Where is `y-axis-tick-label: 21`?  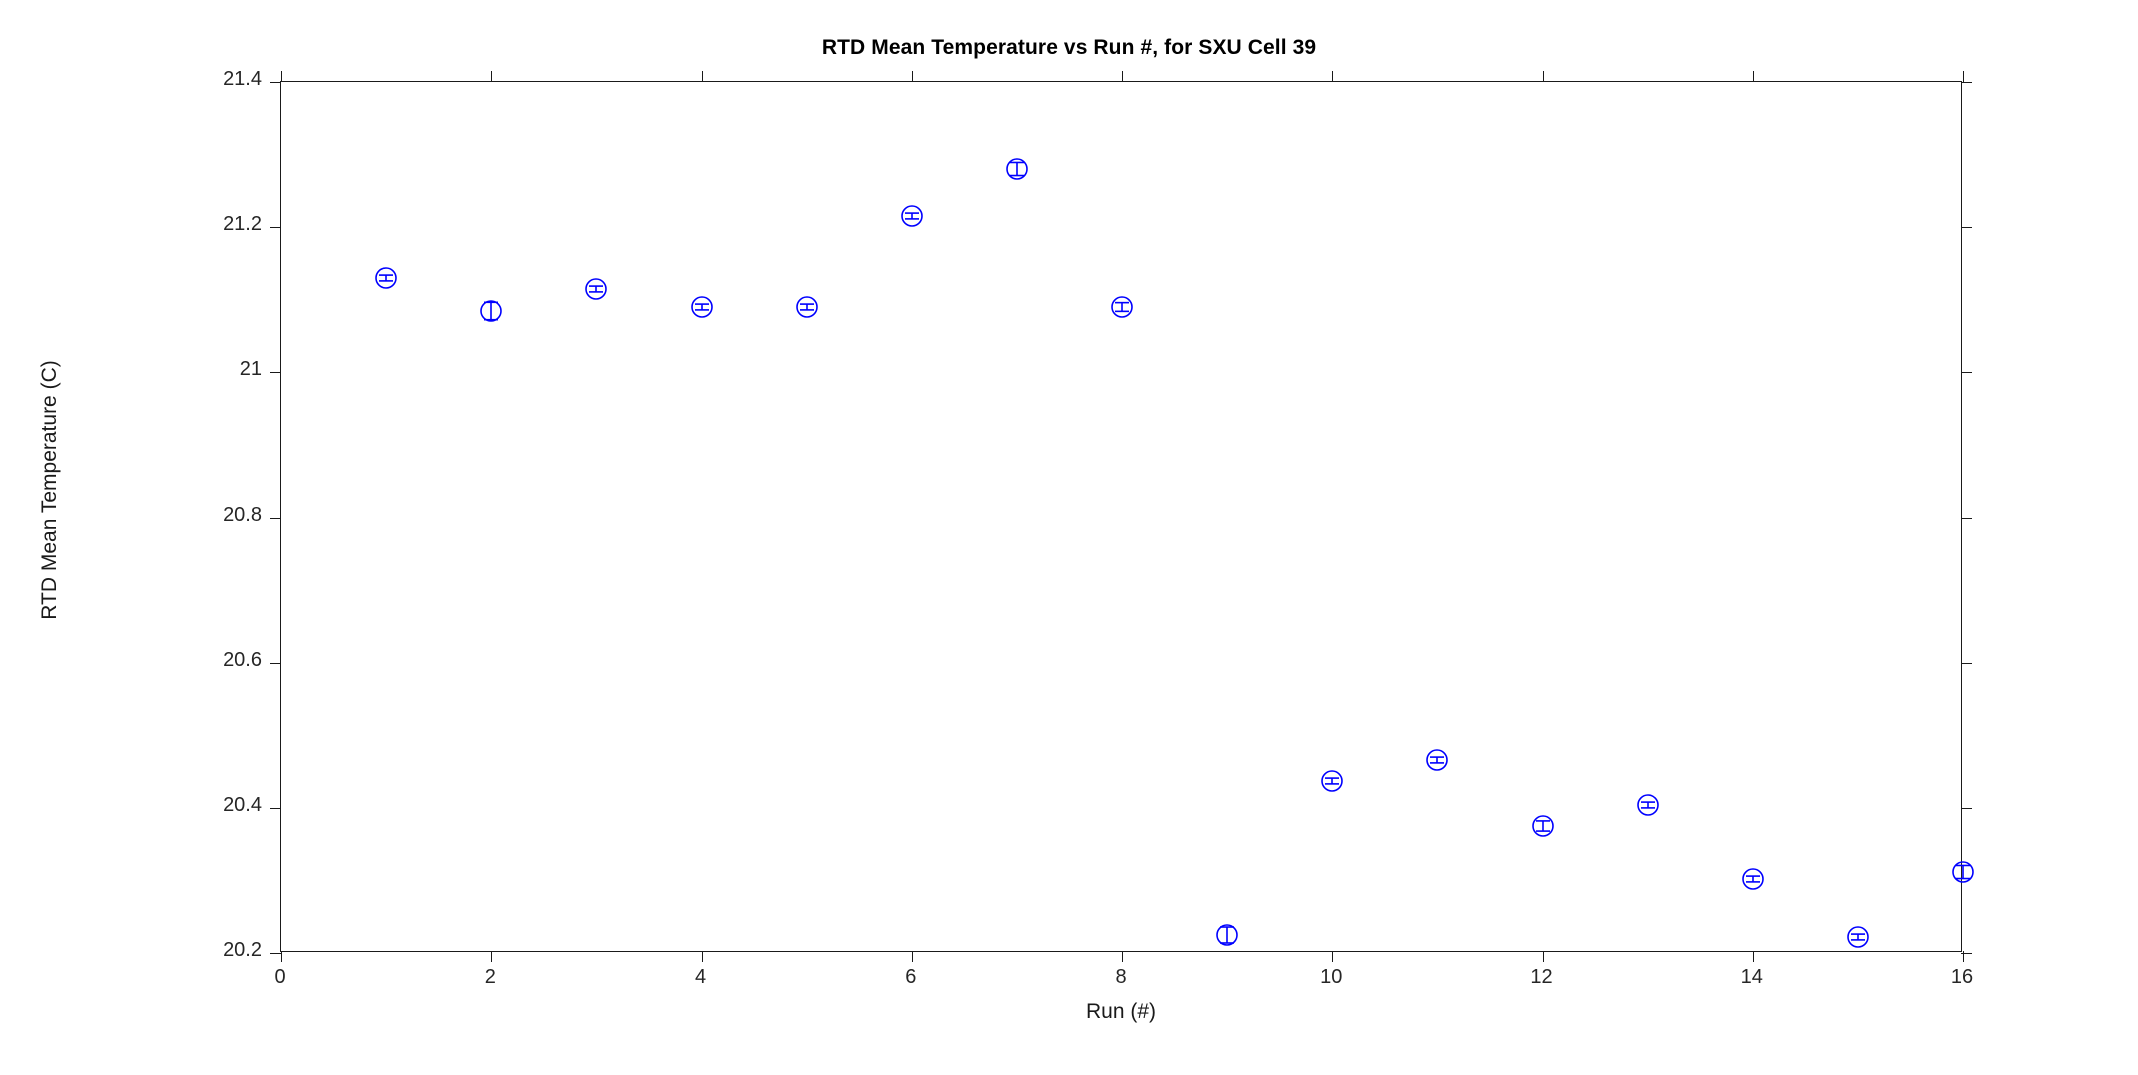 y-axis-tick-label: 21 is located at coordinates (250, 369).